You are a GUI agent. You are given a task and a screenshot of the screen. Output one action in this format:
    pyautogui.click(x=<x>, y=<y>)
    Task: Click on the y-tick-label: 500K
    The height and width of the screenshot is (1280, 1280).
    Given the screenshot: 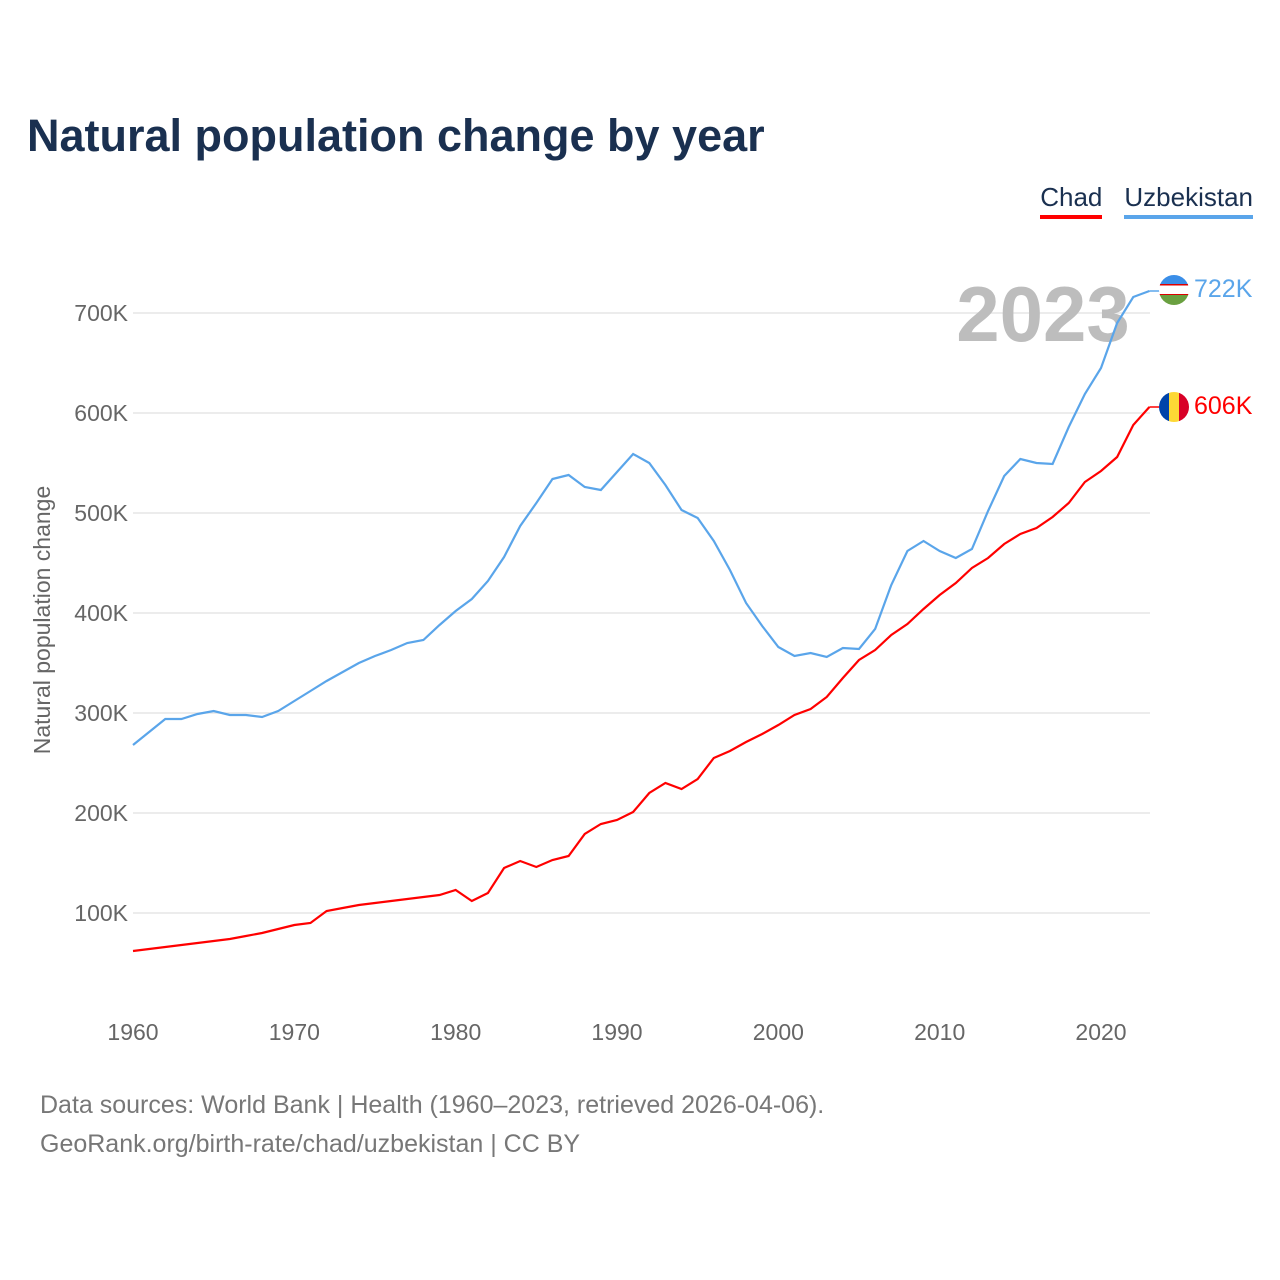 What is the action you would take?
    pyautogui.click(x=101, y=513)
    